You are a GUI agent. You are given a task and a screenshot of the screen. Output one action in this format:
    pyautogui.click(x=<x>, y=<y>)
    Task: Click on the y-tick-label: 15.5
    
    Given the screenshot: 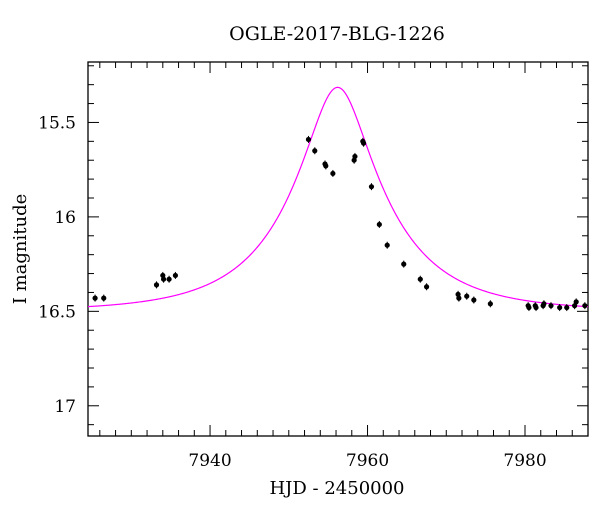 What is the action you would take?
    pyautogui.click(x=57, y=123)
    